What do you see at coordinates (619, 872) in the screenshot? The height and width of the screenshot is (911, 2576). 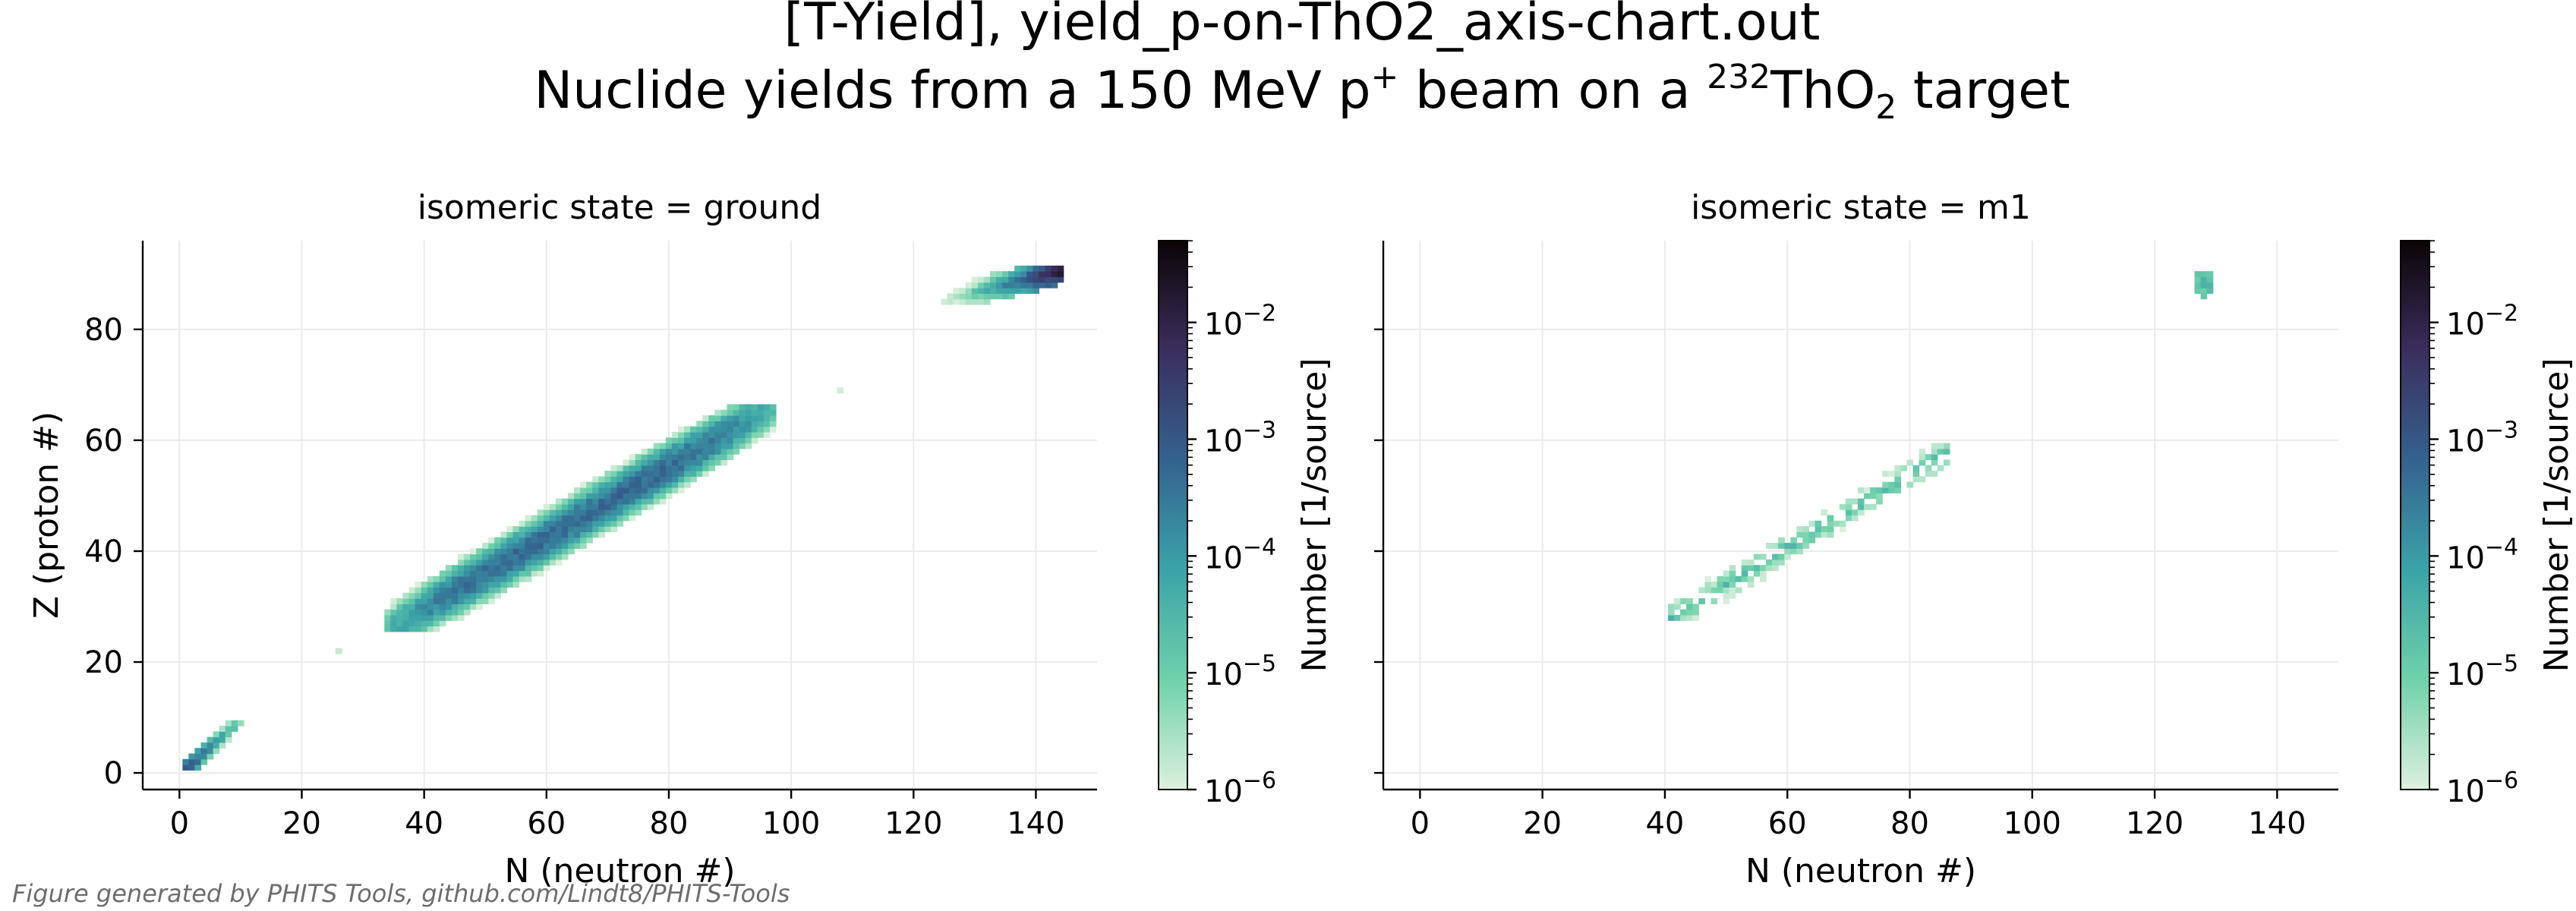 I see `x-axis-label: N (neutron #)` at bounding box center [619, 872].